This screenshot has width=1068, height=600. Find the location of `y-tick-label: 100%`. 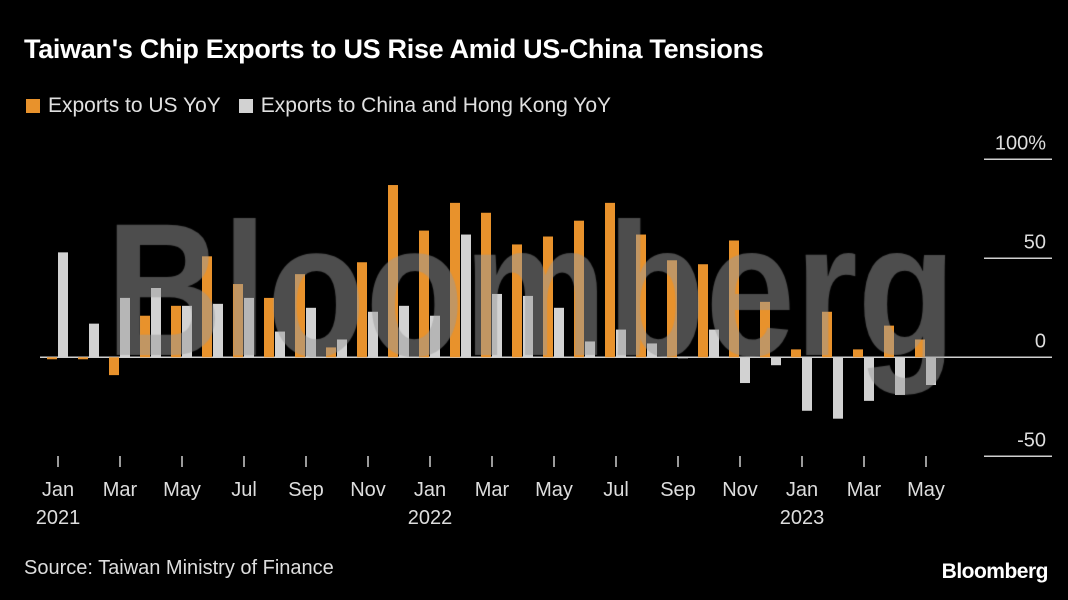

y-tick-label: 100% is located at coordinates (1020, 143).